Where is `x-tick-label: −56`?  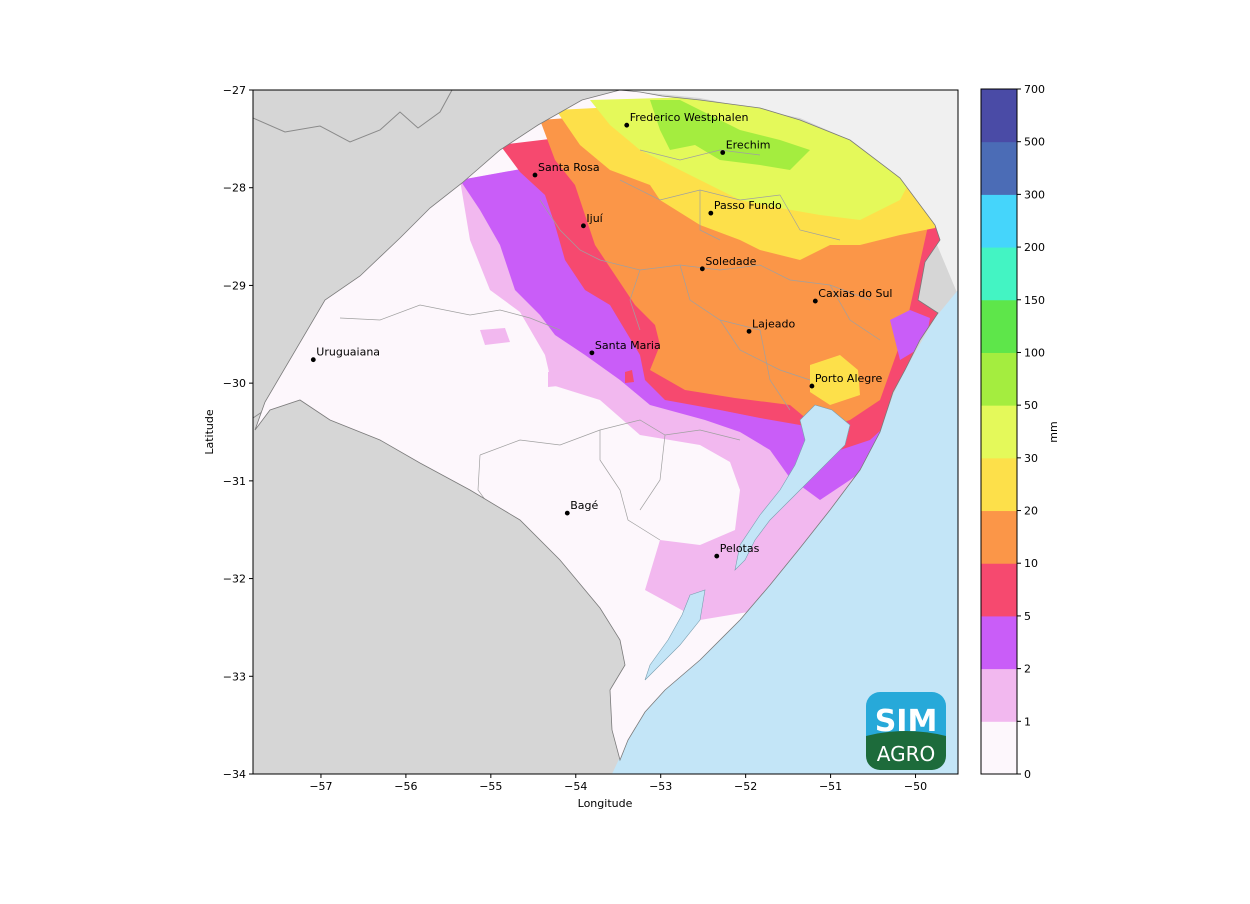 x-tick-label: −56 is located at coordinates (405, 786).